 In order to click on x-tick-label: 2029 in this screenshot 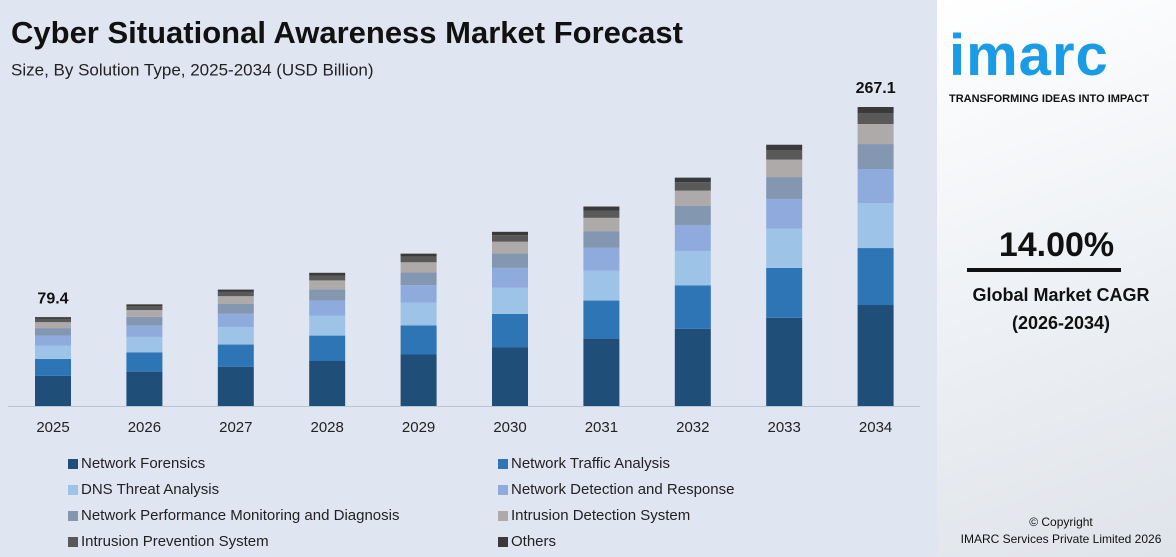, I will do `click(418, 427)`.